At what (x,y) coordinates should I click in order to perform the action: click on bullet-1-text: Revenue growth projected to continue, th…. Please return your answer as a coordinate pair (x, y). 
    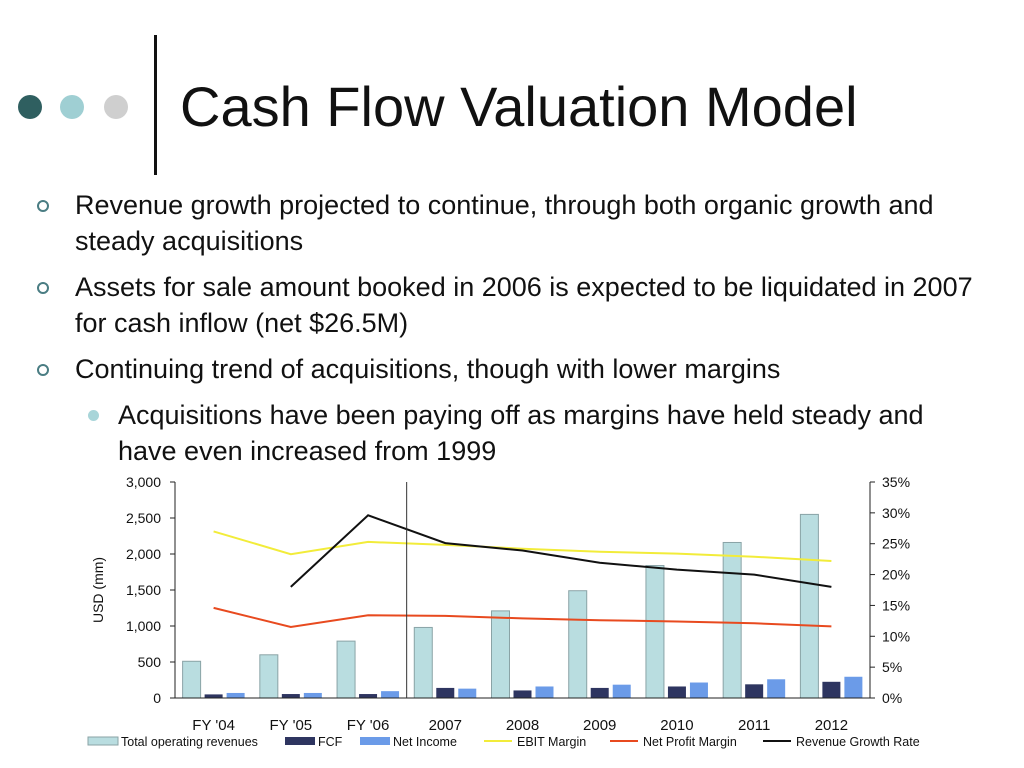
    Looking at the image, I should click on (504, 223).